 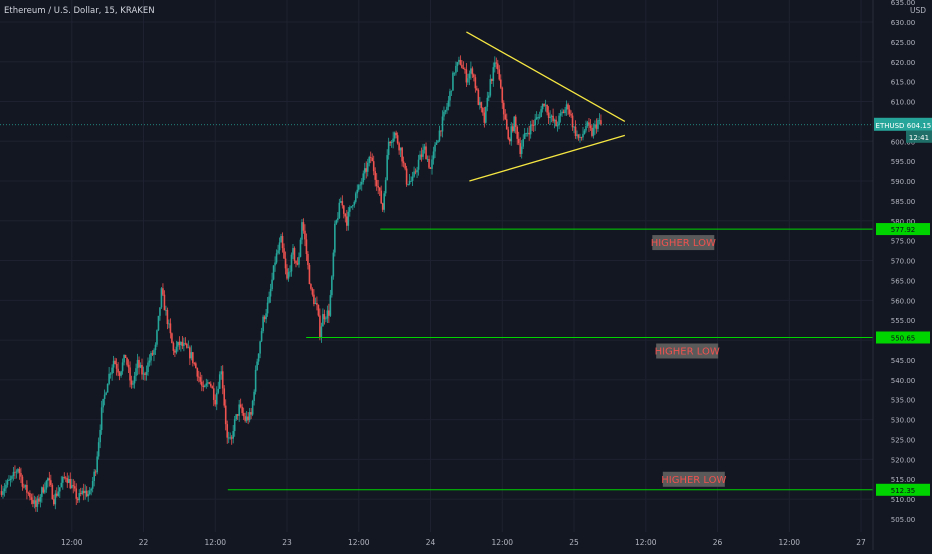 What do you see at coordinates (903, 43) in the screenshot?
I see `price-tick-label: 625.00` at bounding box center [903, 43].